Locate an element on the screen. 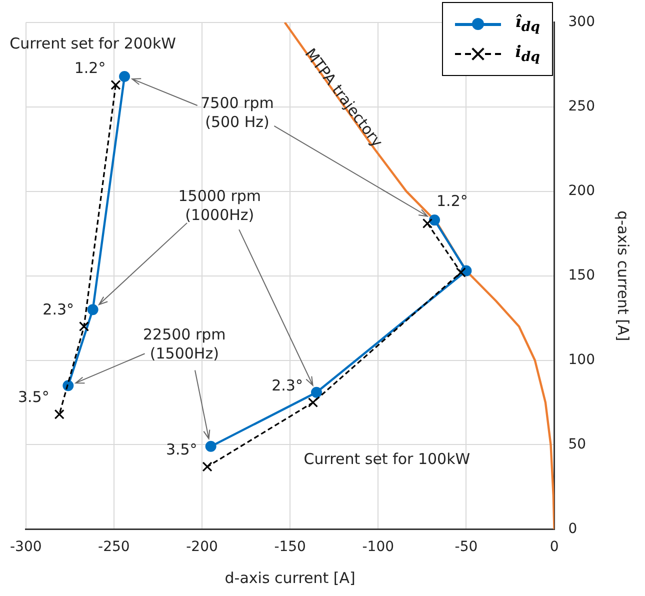 Image resolution: width=645 pixels, height=596 pixels. annotation: 15000 rpm (1000Hz) is located at coordinates (220, 205).